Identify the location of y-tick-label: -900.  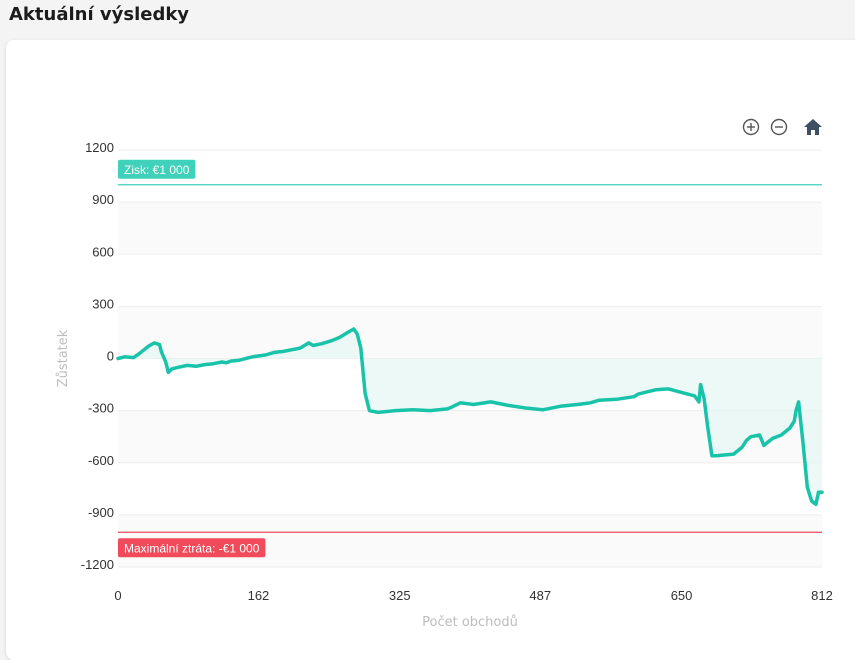
(101, 512).